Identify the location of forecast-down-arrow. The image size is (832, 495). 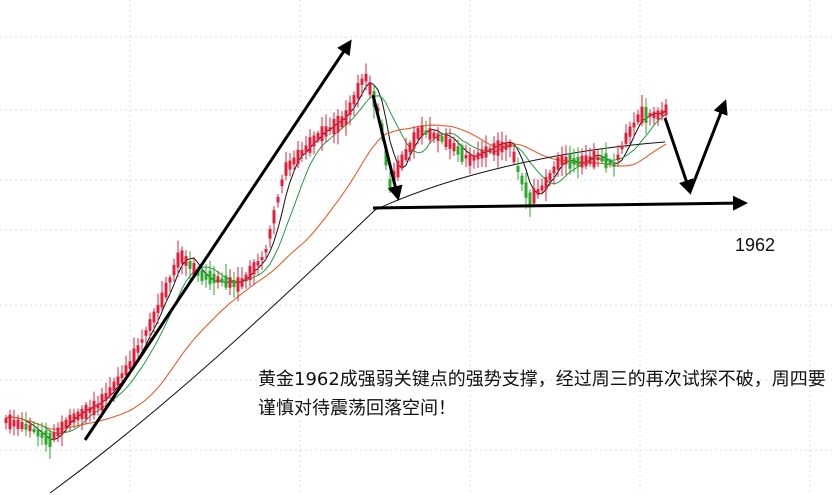
(678, 156).